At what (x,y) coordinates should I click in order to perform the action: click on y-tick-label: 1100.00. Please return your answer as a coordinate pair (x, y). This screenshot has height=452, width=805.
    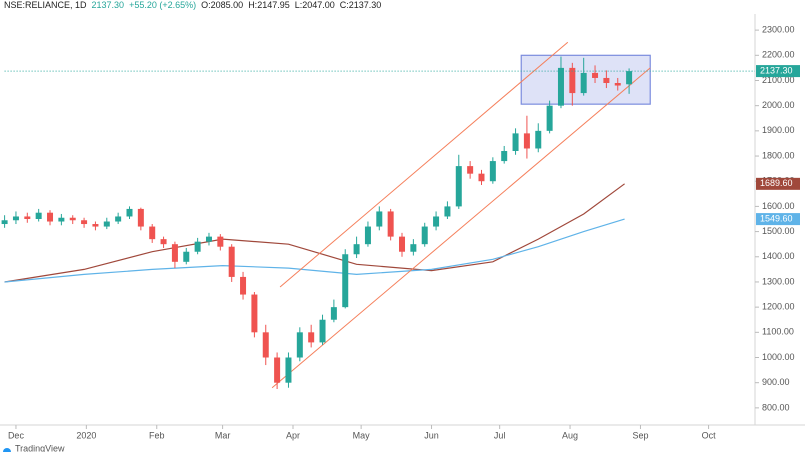
    Looking at the image, I should click on (778, 332).